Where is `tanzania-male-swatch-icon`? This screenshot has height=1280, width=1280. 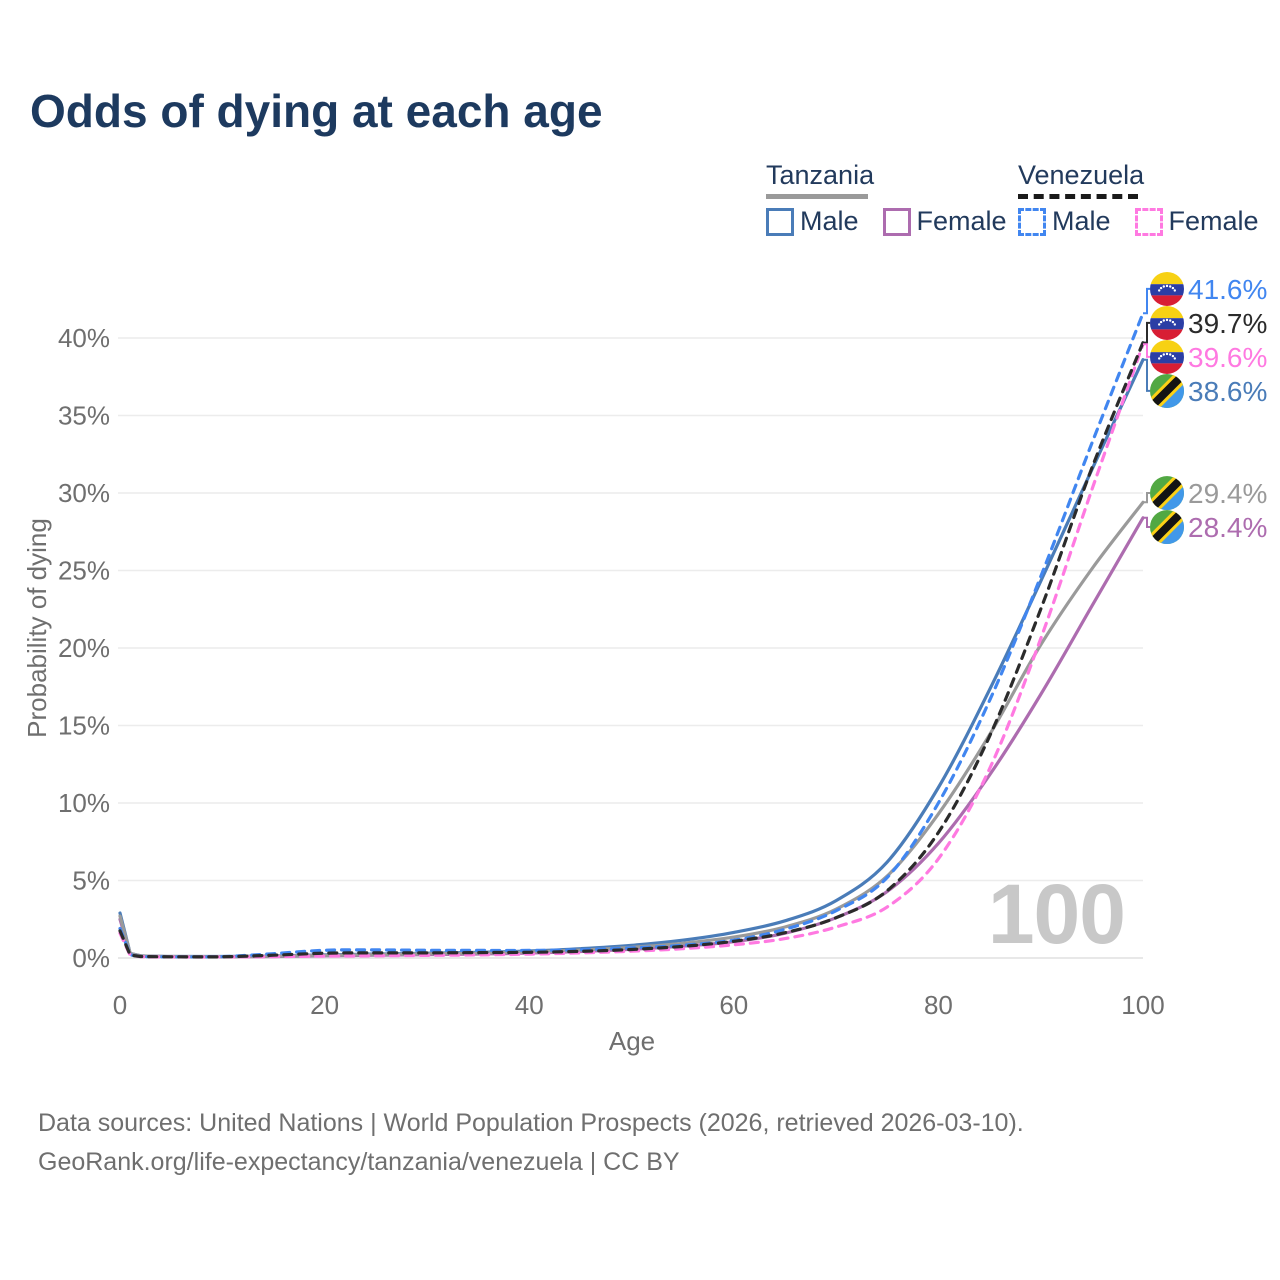 tanzania-male-swatch-icon is located at coordinates (780, 221).